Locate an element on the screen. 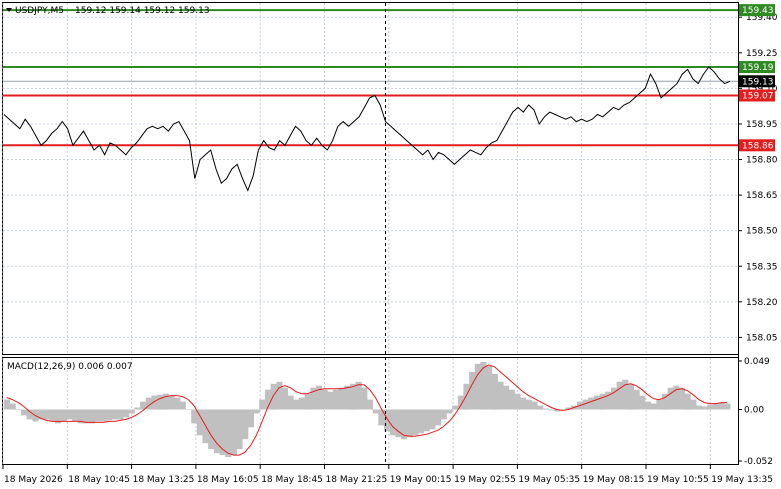 The image size is (781, 489). level-label: 159.43 is located at coordinates (758, 11).